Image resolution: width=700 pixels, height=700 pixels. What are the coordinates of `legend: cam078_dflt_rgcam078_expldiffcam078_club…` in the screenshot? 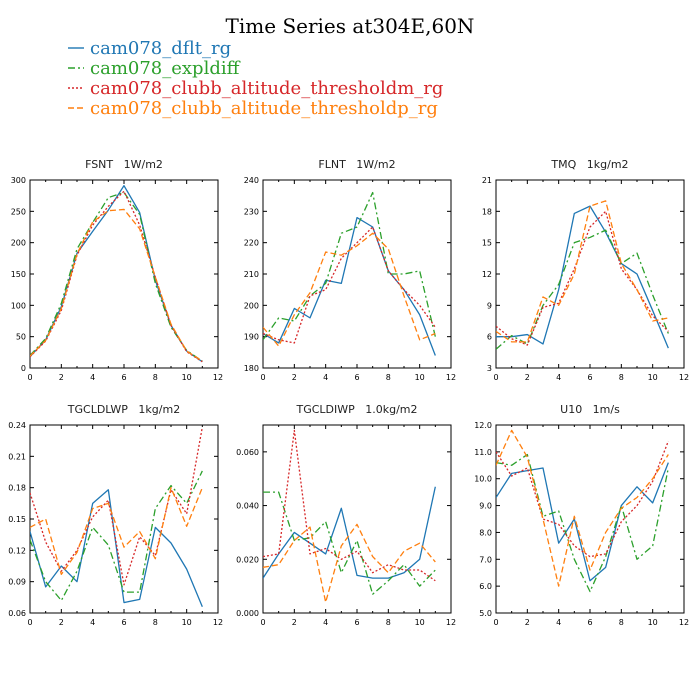 It's located at (255, 78).